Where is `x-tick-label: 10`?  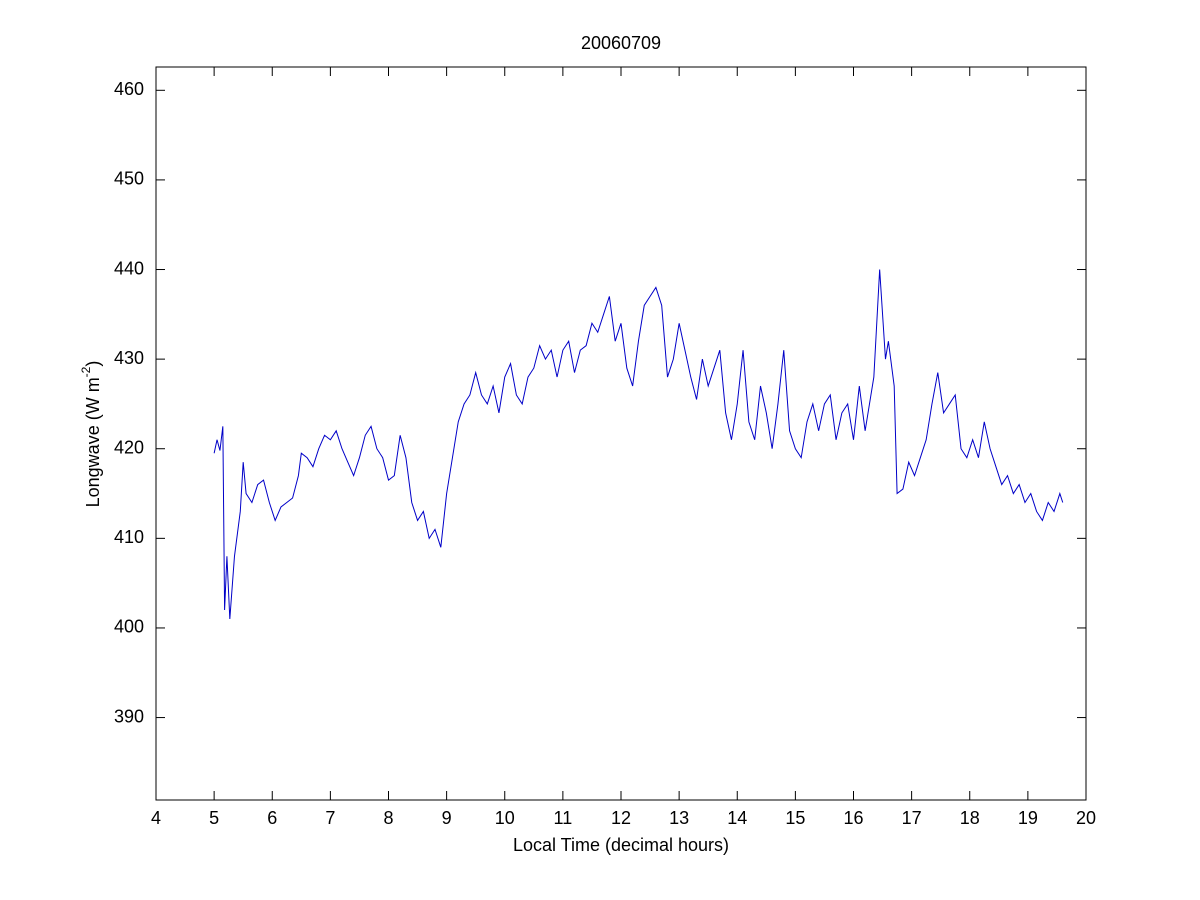 x-tick-label: 10 is located at coordinates (505, 818).